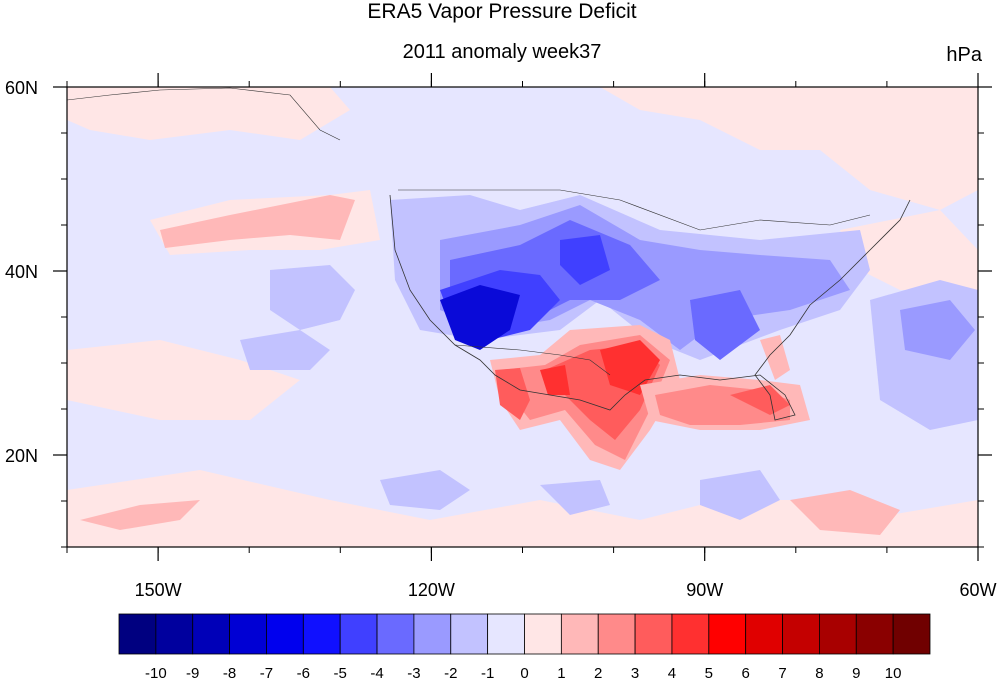 This screenshot has width=1004, height=681. Describe the element at coordinates (21, 272) in the screenshot. I see `lat-tick-label: 40N` at that location.